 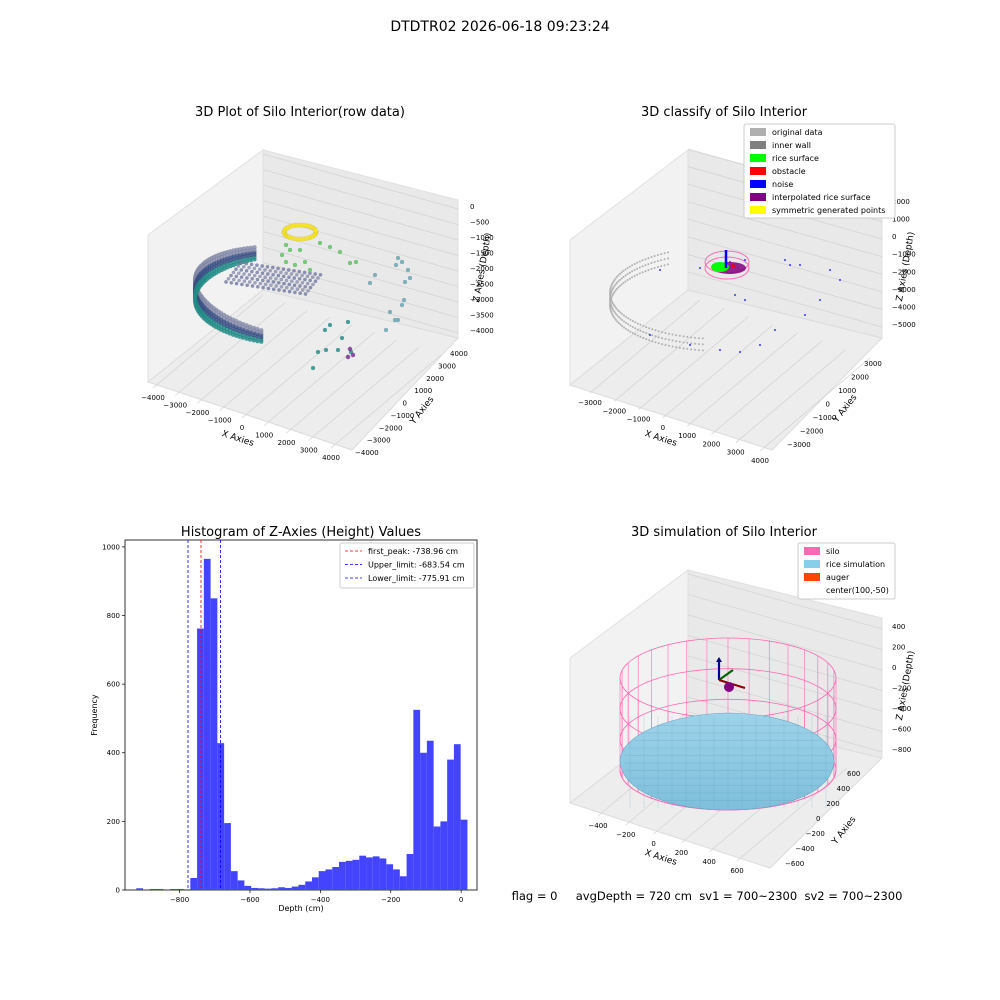 What do you see at coordinates (729, 687) in the screenshot?
I see `auger-center-marker` at bounding box center [729, 687].